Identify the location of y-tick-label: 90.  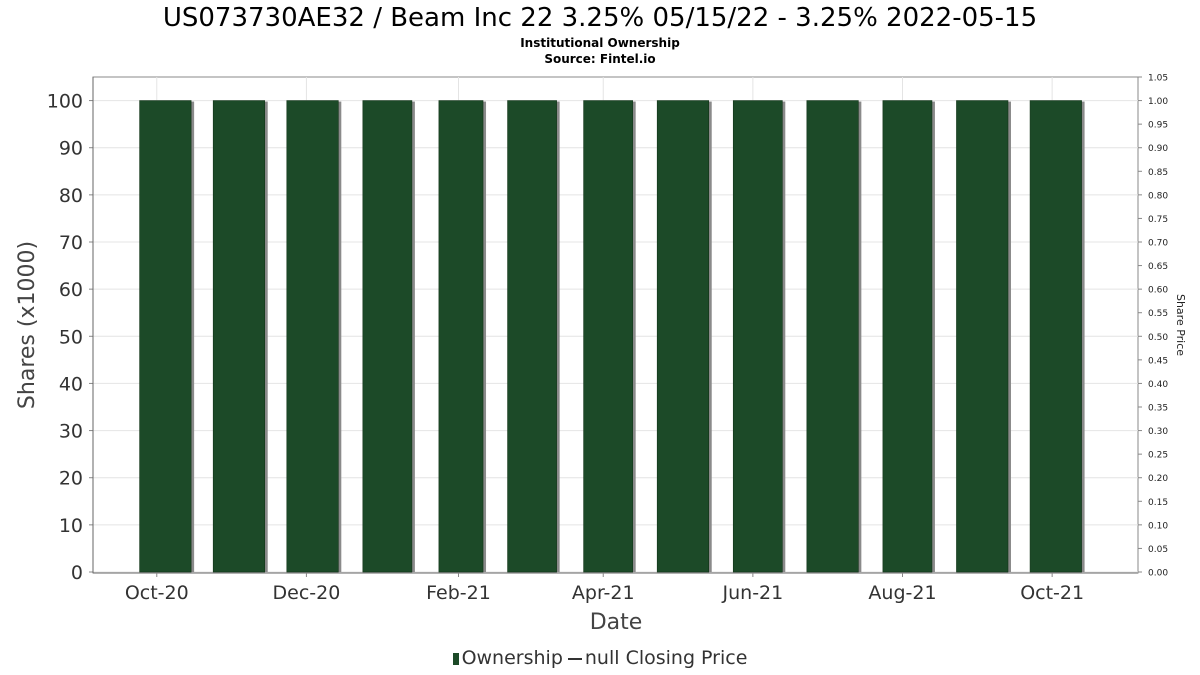
(71, 149).